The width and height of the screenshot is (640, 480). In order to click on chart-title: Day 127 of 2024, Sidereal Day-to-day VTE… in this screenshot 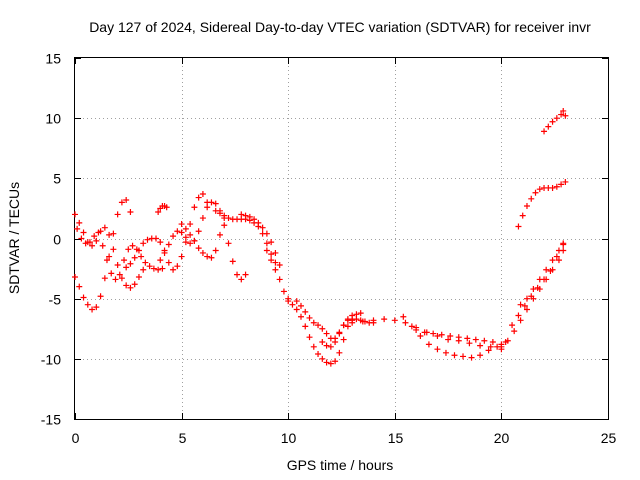, I will do `click(340, 27)`.